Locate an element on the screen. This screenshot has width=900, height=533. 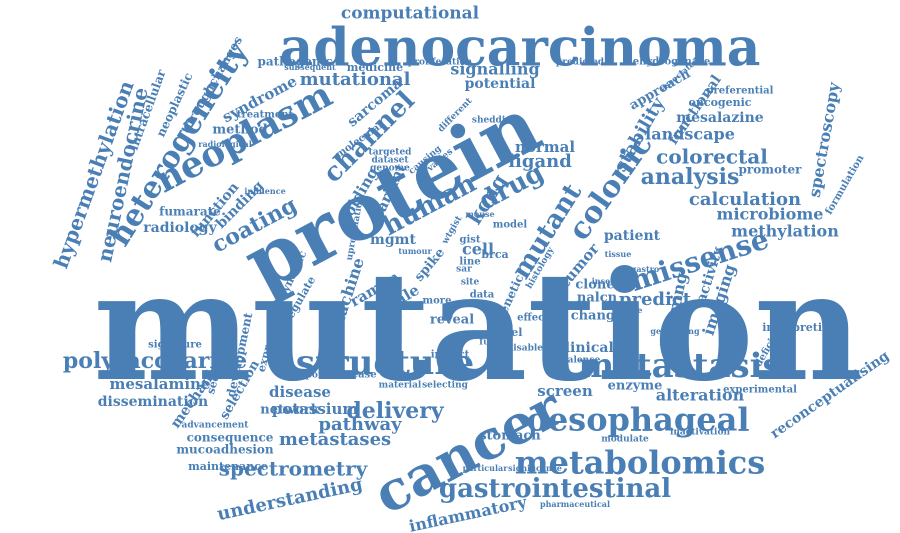
cloud-word-potential: potential is located at coordinates (500, 84).